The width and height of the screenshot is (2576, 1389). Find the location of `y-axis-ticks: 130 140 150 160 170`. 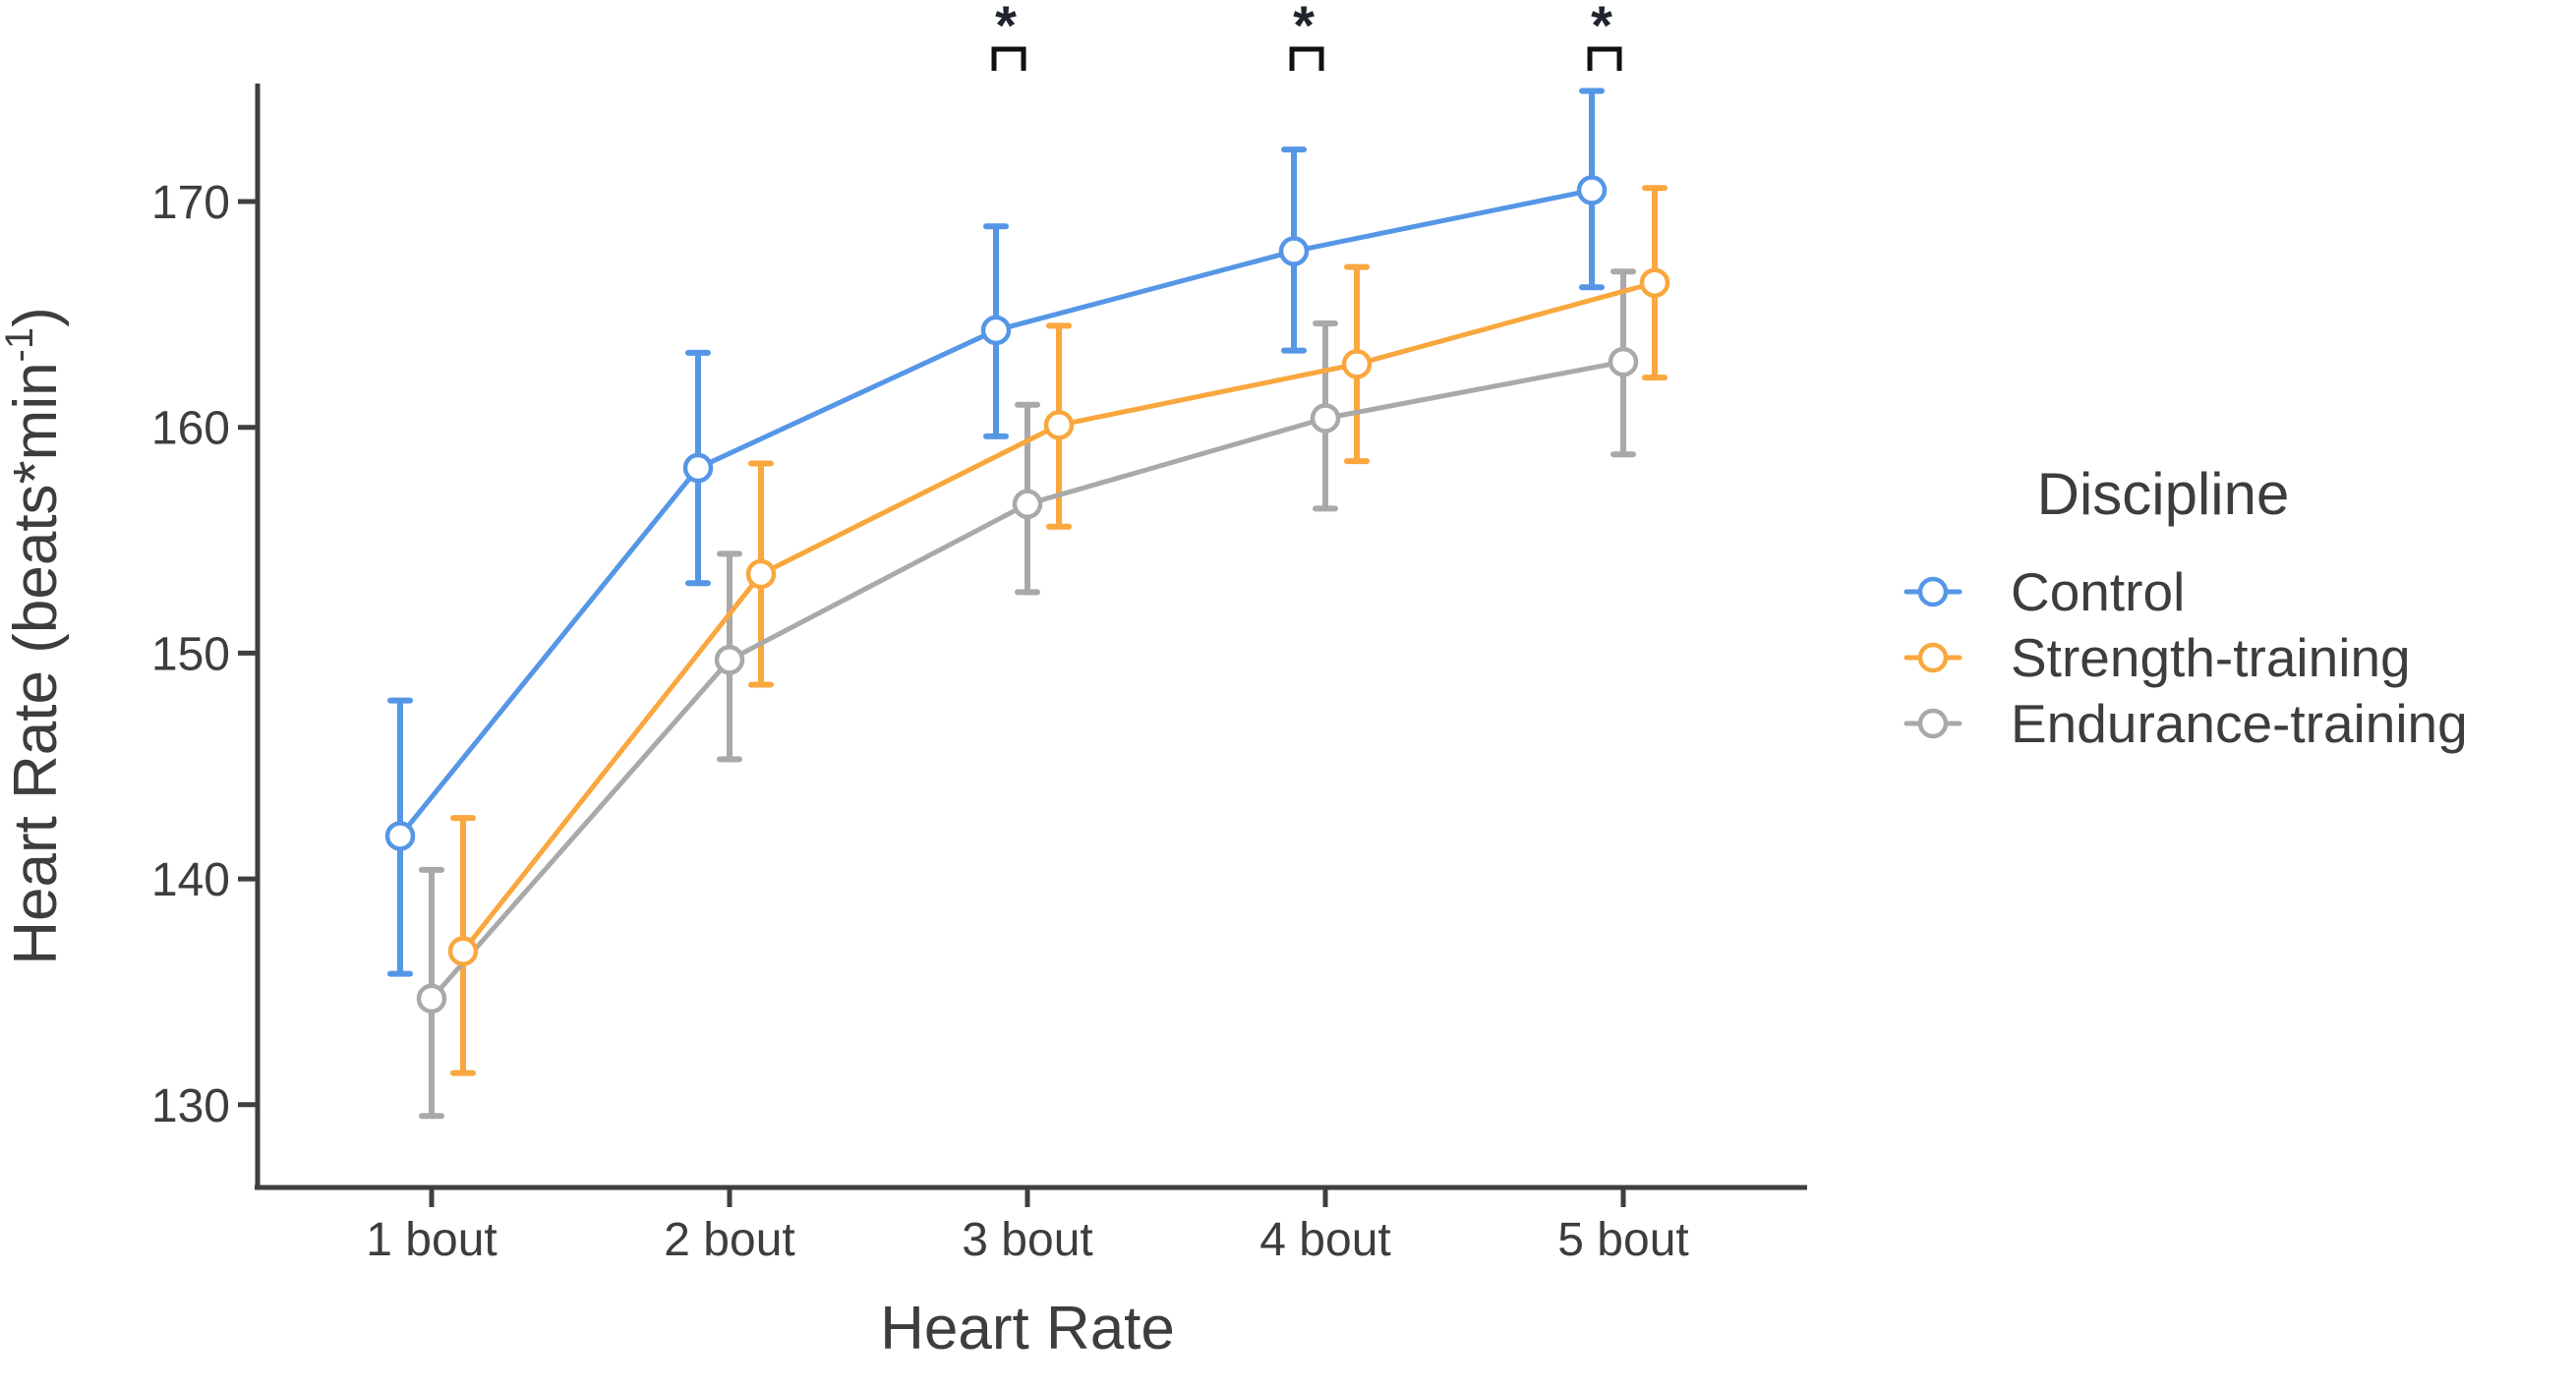

y-axis-ticks: 130 140 150 160 170 is located at coordinates (204, 654).